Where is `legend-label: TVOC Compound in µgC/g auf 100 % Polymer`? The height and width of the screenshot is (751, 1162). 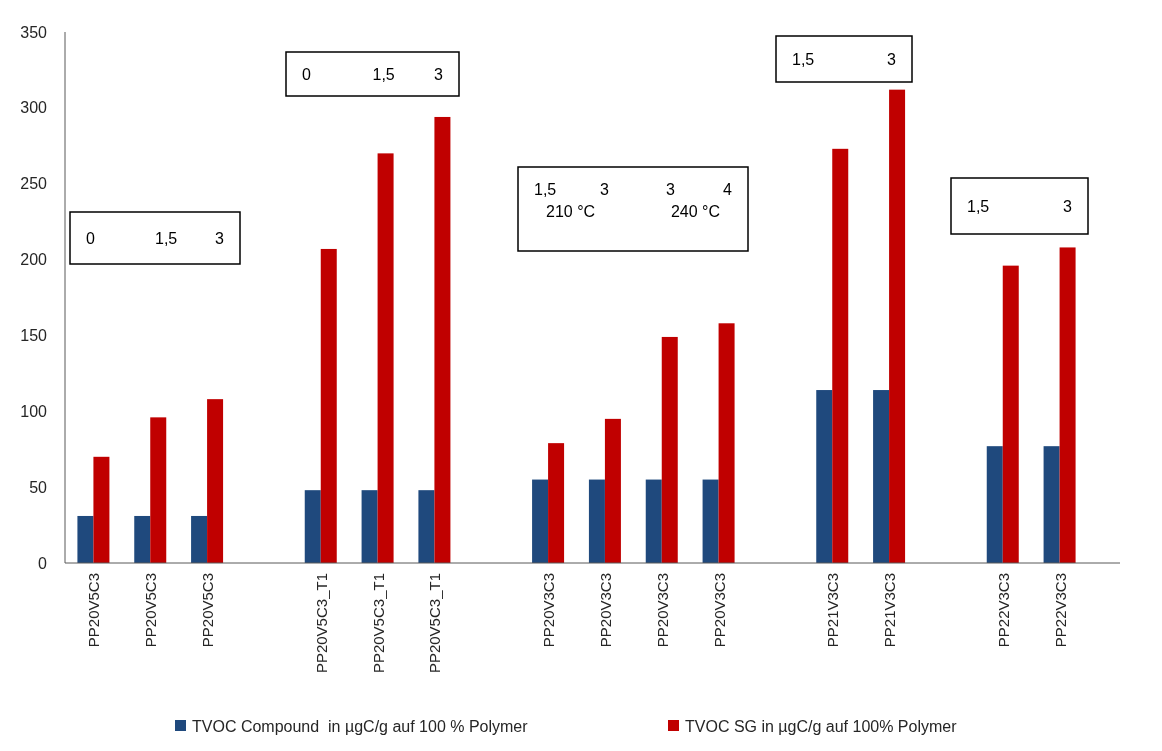
legend-label: TVOC Compound in µgC/g auf 100 % Polymer is located at coordinates (360, 726).